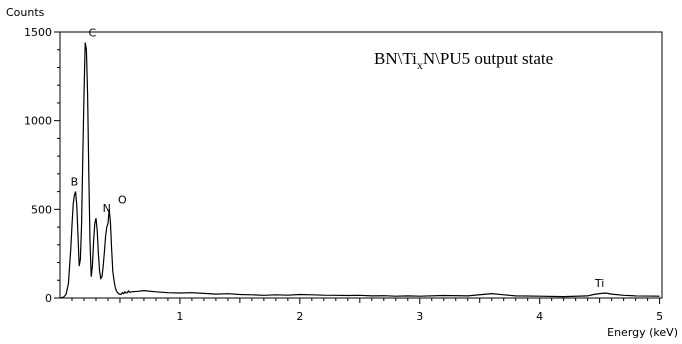 This screenshot has width=682, height=344. What do you see at coordinates (299, 316) in the screenshot?
I see `x-tick-label: 2` at bounding box center [299, 316].